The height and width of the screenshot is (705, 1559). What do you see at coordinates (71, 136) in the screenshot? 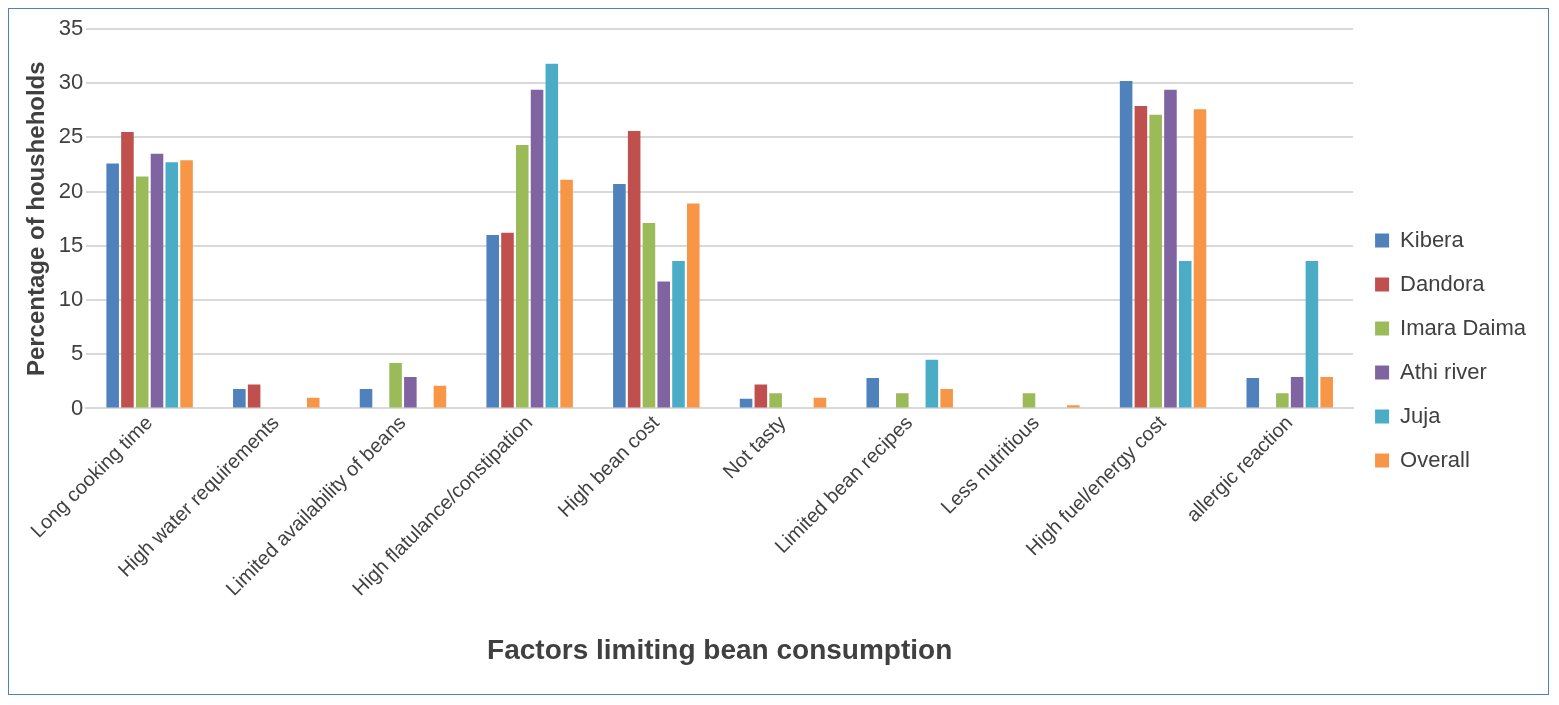
I see `y-tick-label: 25` at bounding box center [71, 136].